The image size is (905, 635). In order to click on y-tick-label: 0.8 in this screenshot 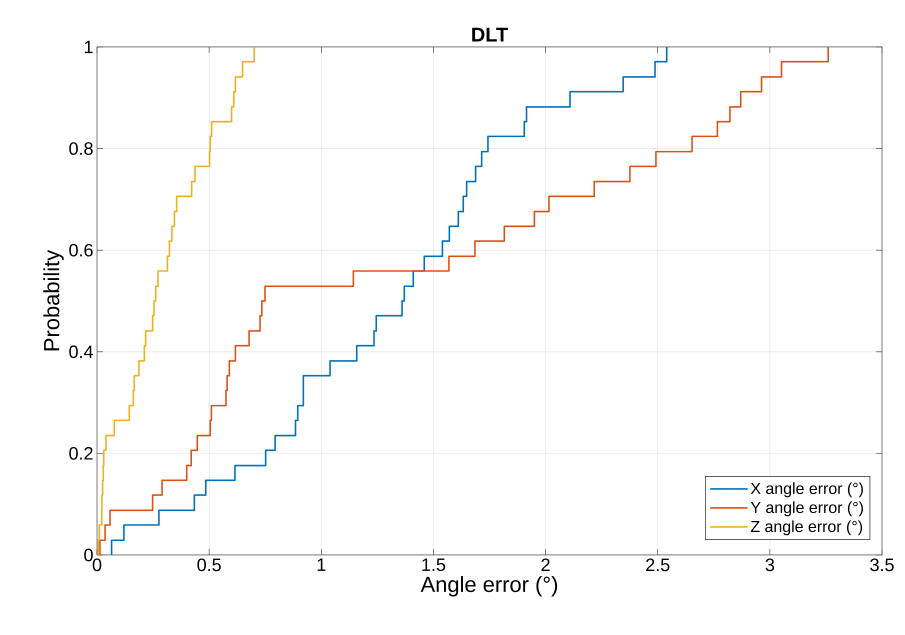, I will do `click(81, 148)`.